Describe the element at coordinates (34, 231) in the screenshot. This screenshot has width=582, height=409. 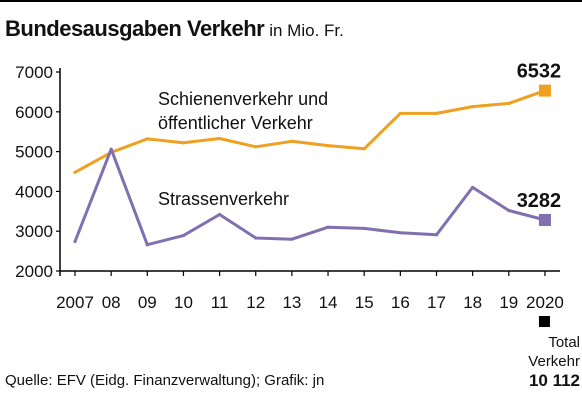
I see `y-tick-label: 3000` at that location.